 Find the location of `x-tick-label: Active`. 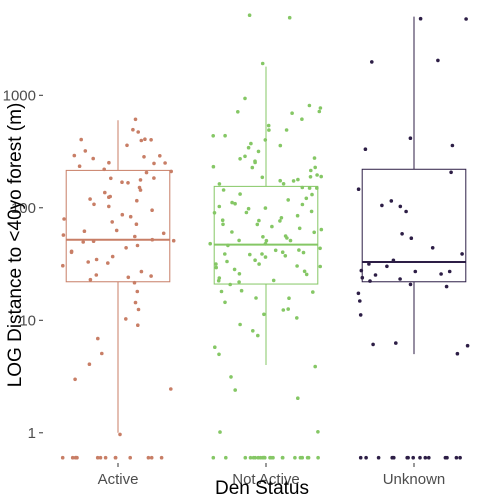

x-tick-label: Active is located at coordinates (118, 479).